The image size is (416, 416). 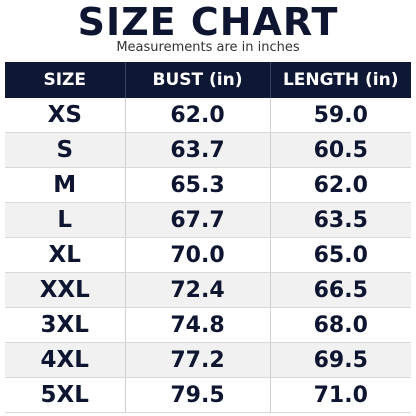 I want to click on table-row: S 63.7 60.5, so click(x=208, y=150).